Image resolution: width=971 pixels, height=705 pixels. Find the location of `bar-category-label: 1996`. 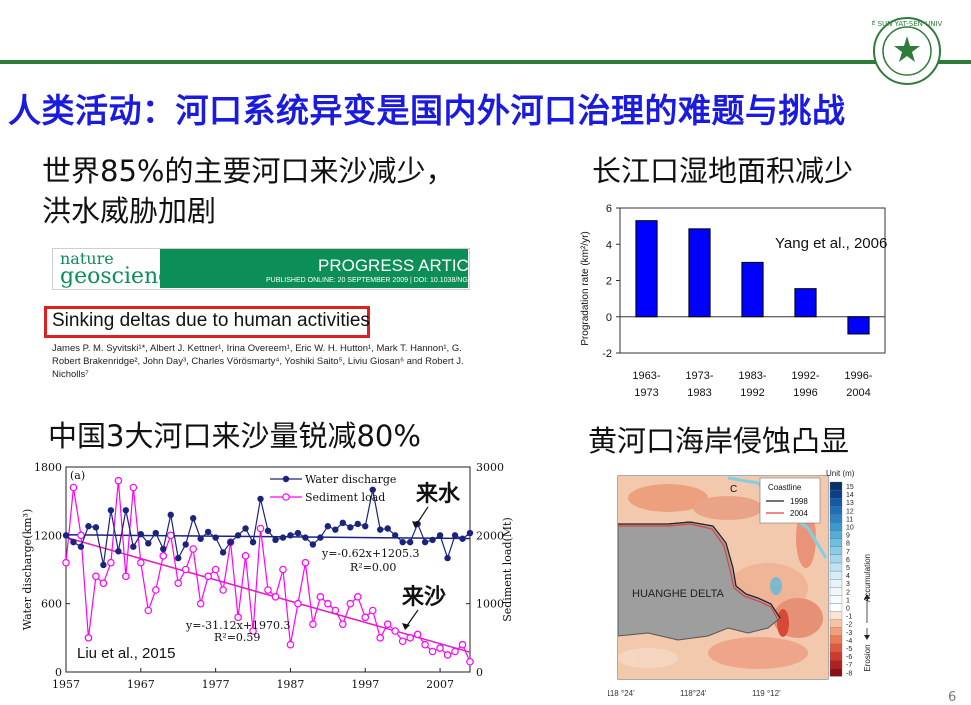

bar-category-label: 1996 is located at coordinates (805, 393).